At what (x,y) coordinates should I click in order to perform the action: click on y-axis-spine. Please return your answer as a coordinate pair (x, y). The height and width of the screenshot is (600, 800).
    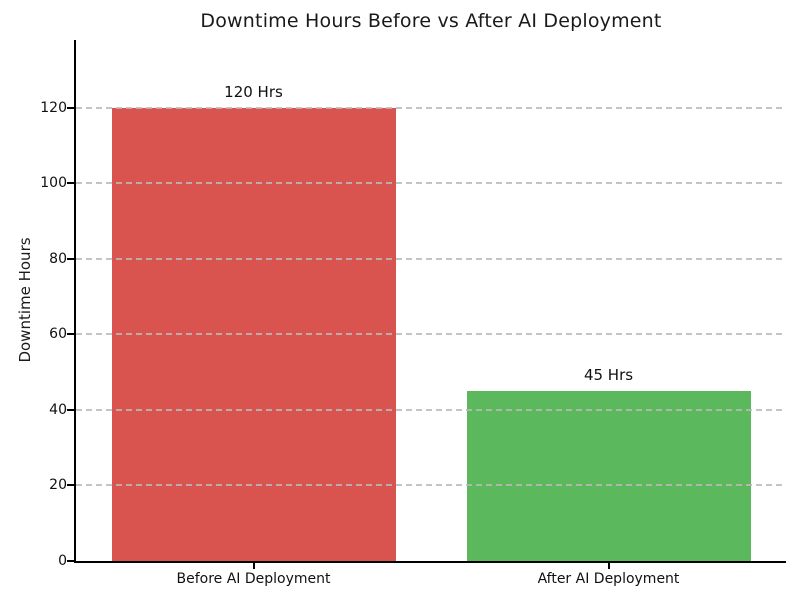
    Looking at the image, I should click on (75, 301).